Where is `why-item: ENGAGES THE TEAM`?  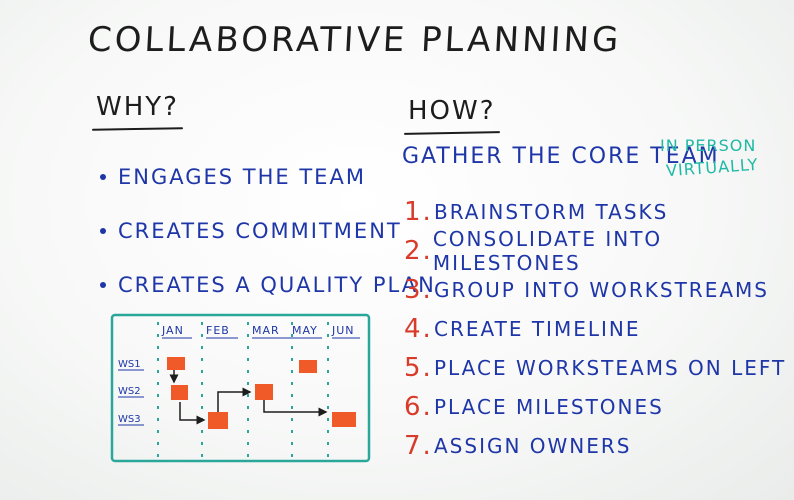 why-item: ENGAGES THE TEAM is located at coordinates (268, 177).